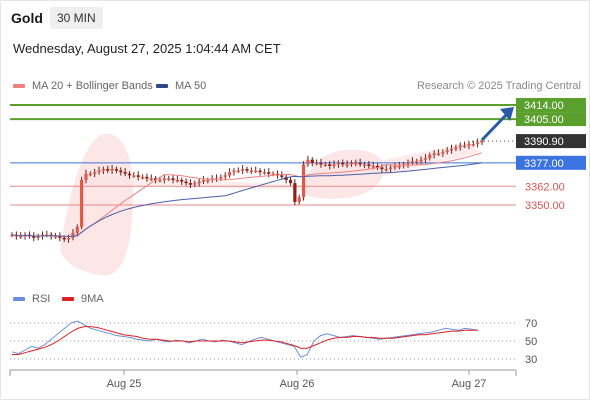  I want to click on rsi-tick-label: 70, so click(531, 324).